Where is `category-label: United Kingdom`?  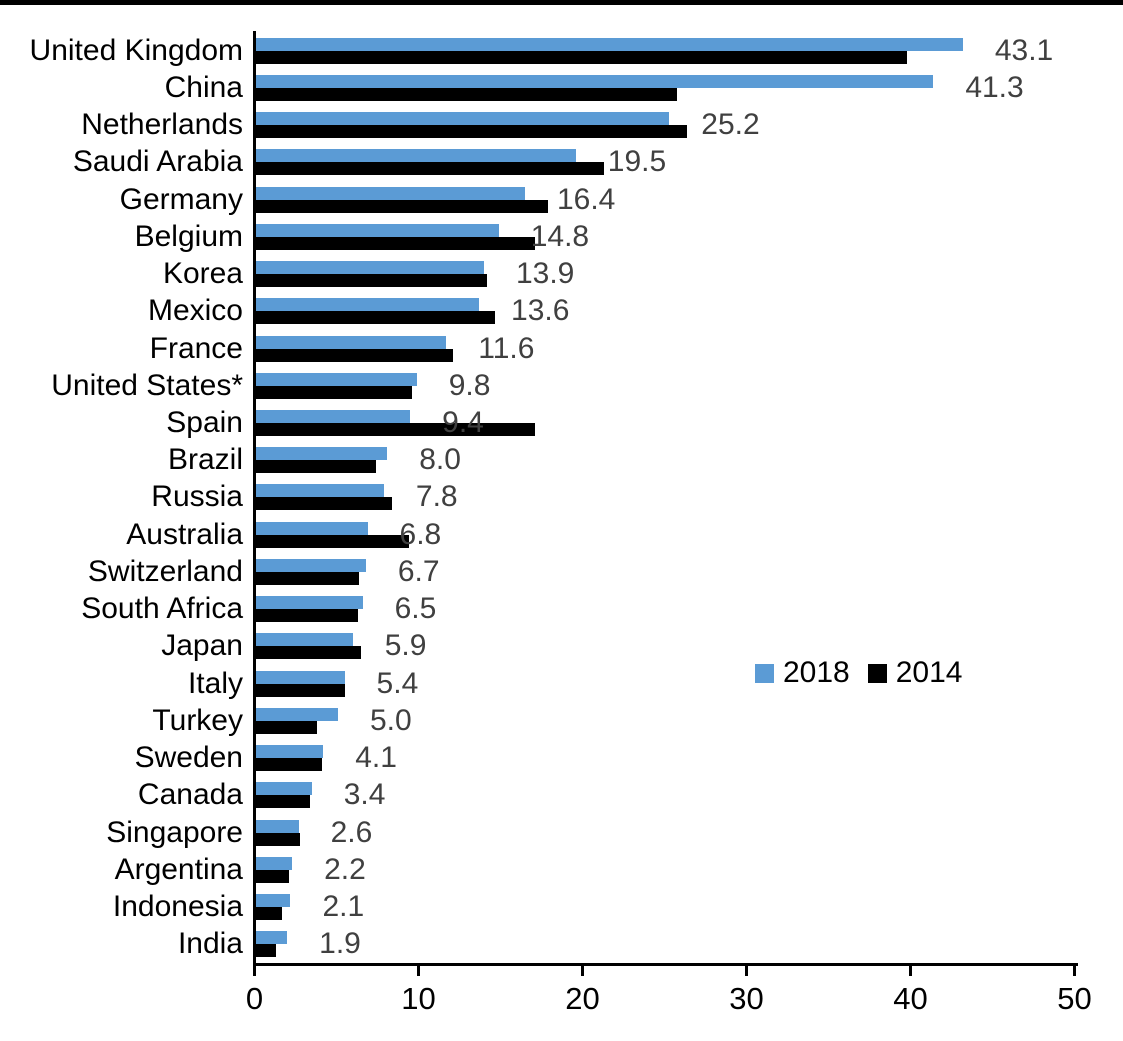
category-label: United Kingdom is located at coordinates (136, 50).